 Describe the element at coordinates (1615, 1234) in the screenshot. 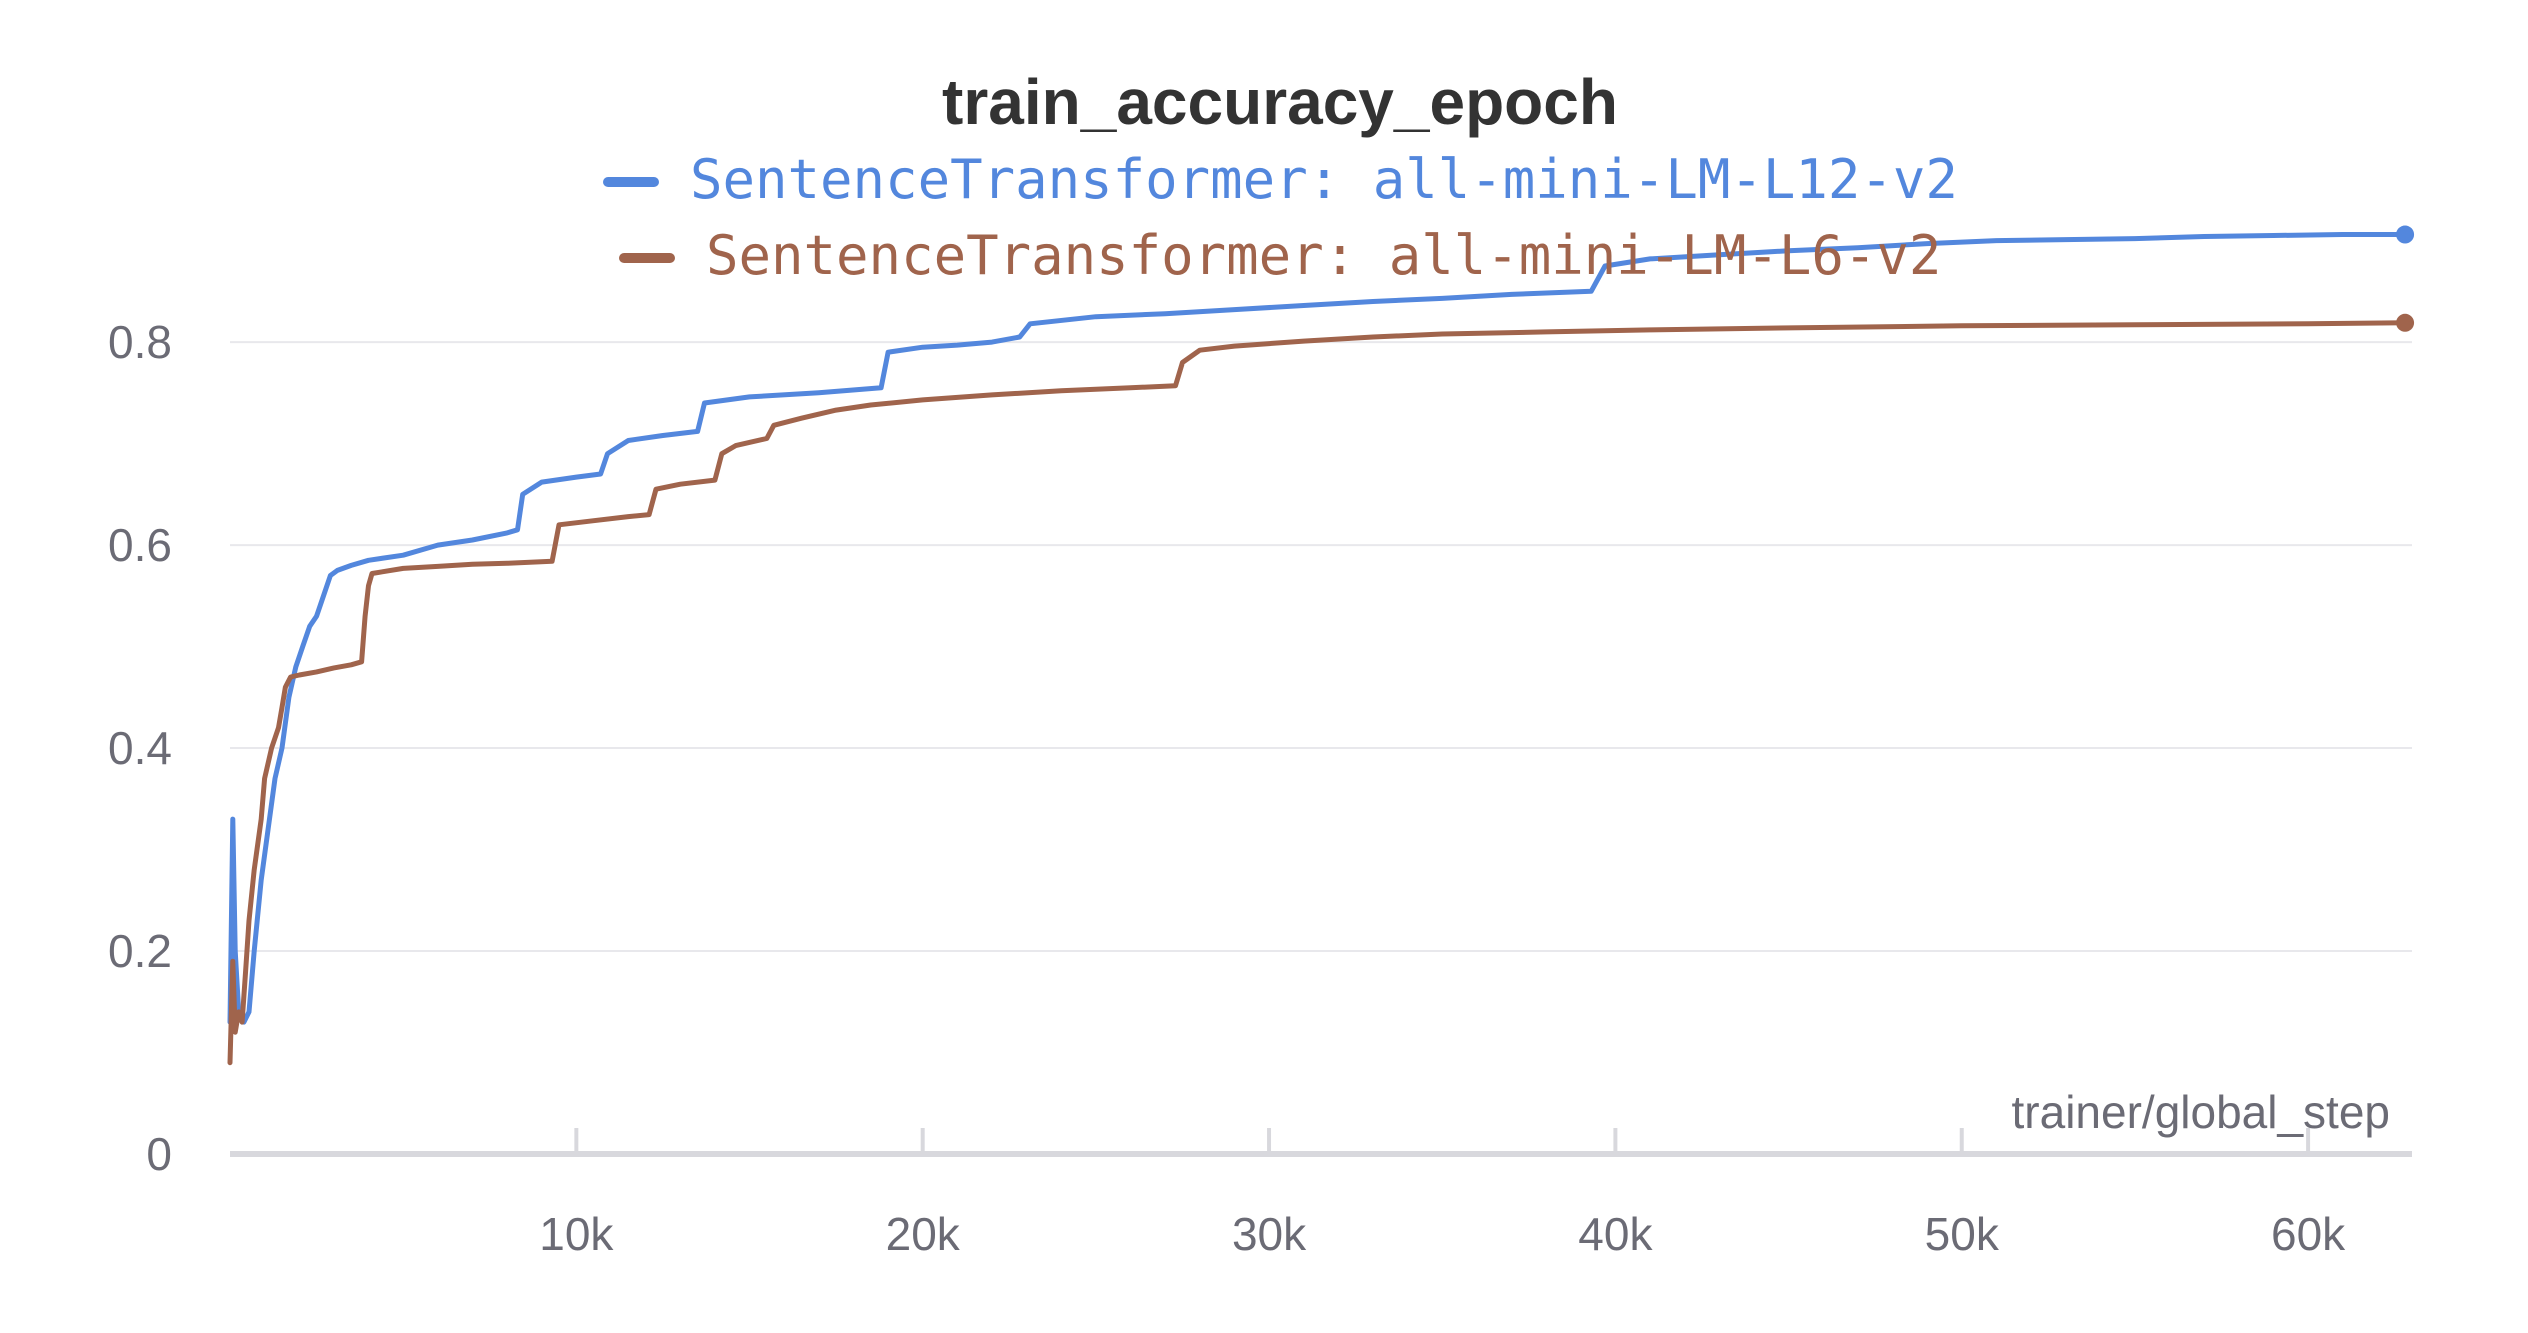

I see `x-tick-label: 40k` at that location.